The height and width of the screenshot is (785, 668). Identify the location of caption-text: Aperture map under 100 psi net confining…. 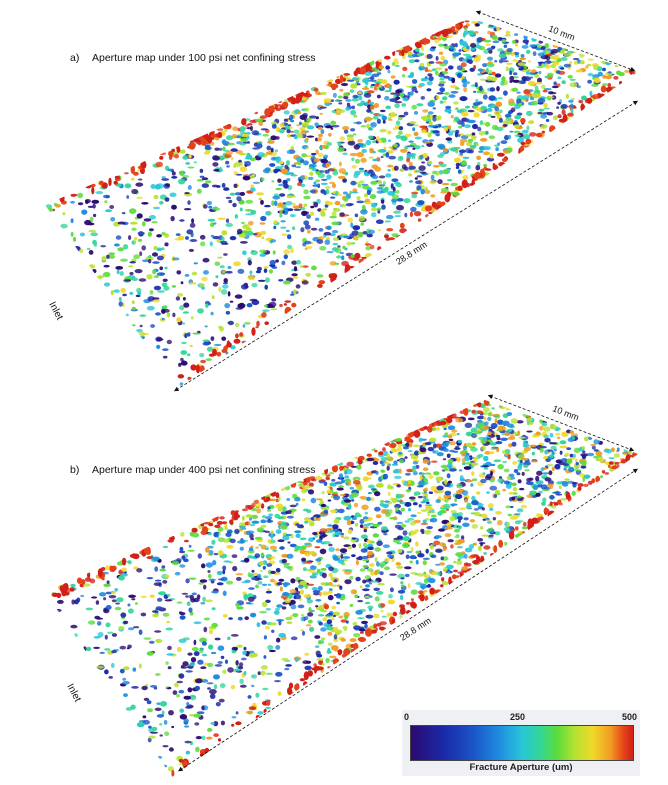
(204, 58).